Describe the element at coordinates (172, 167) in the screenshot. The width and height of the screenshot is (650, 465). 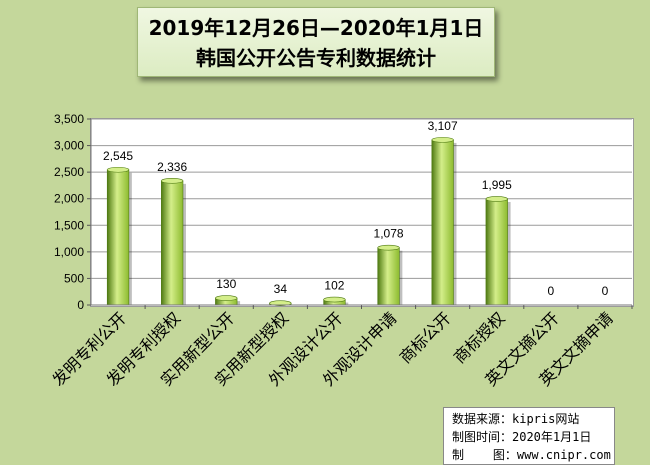
I see `data-label: 2,336` at that location.